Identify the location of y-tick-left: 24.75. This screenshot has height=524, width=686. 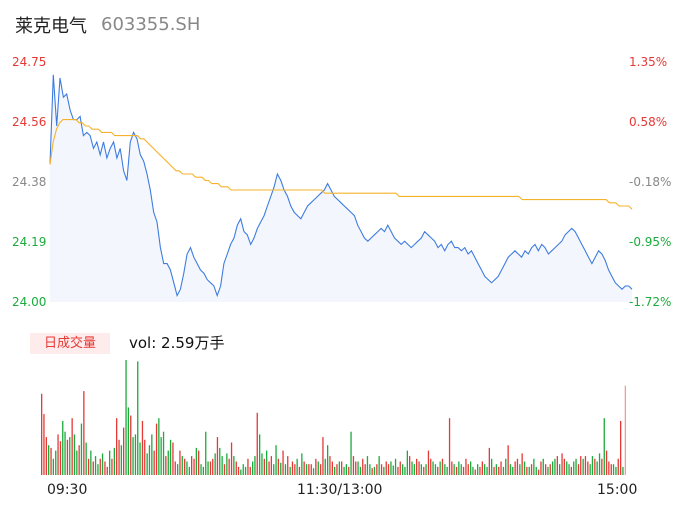
(29, 62).